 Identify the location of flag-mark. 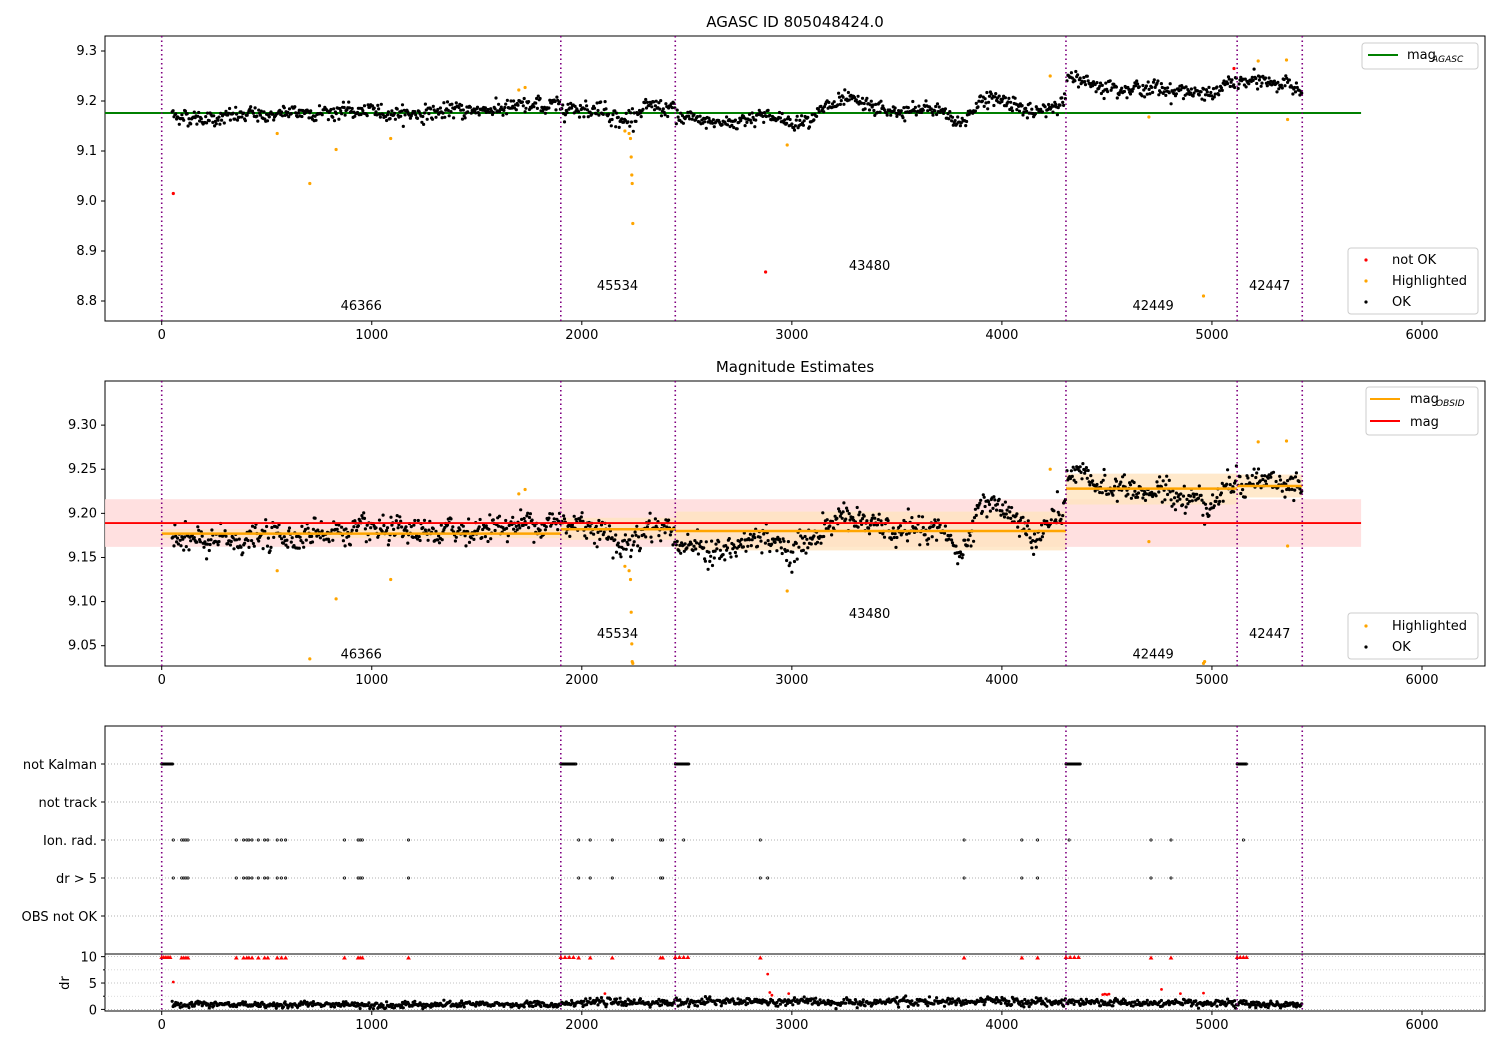
(663, 878).